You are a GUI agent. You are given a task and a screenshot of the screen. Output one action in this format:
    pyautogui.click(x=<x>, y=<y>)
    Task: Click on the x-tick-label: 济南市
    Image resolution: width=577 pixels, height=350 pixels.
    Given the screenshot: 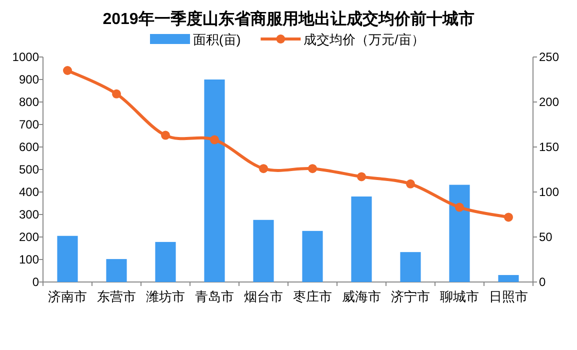 What is the action you would take?
    pyautogui.click(x=67, y=296)
    